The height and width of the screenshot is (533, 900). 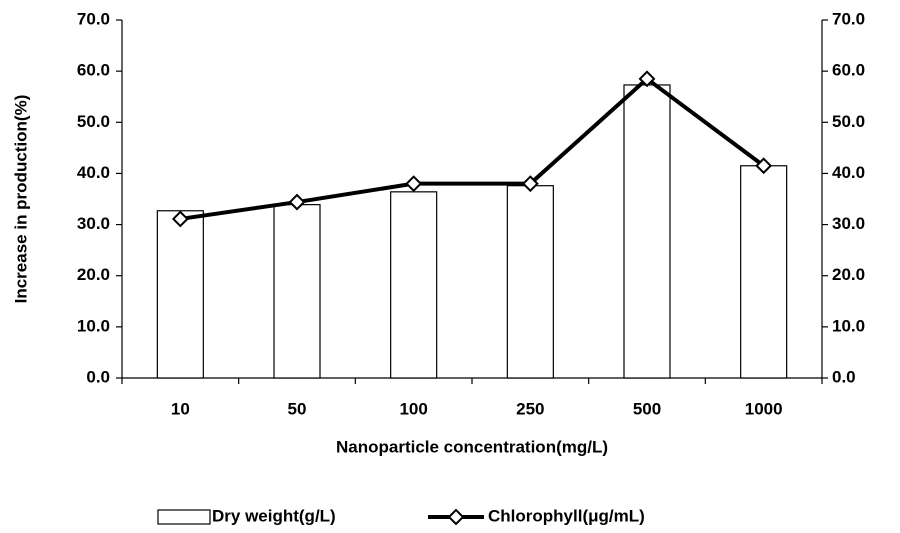 I want to click on y-axis-title: Increase in production(%), so click(x=20, y=199).